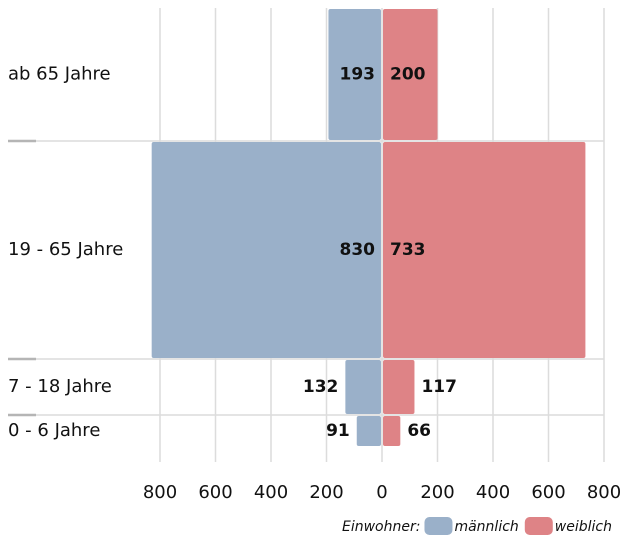  What do you see at coordinates (381, 492) in the screenshot?
I see `x-tick-label: 0` at bounding box center [381, 492].